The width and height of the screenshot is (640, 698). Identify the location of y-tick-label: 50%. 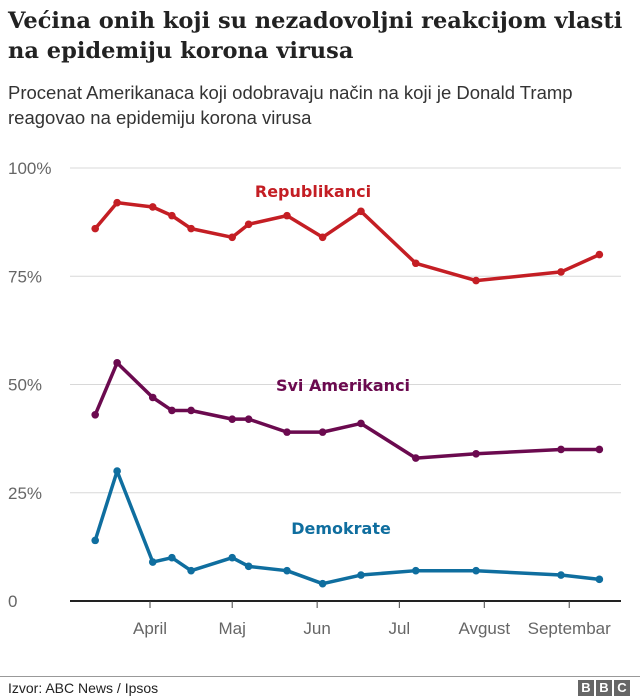
(25, 385).